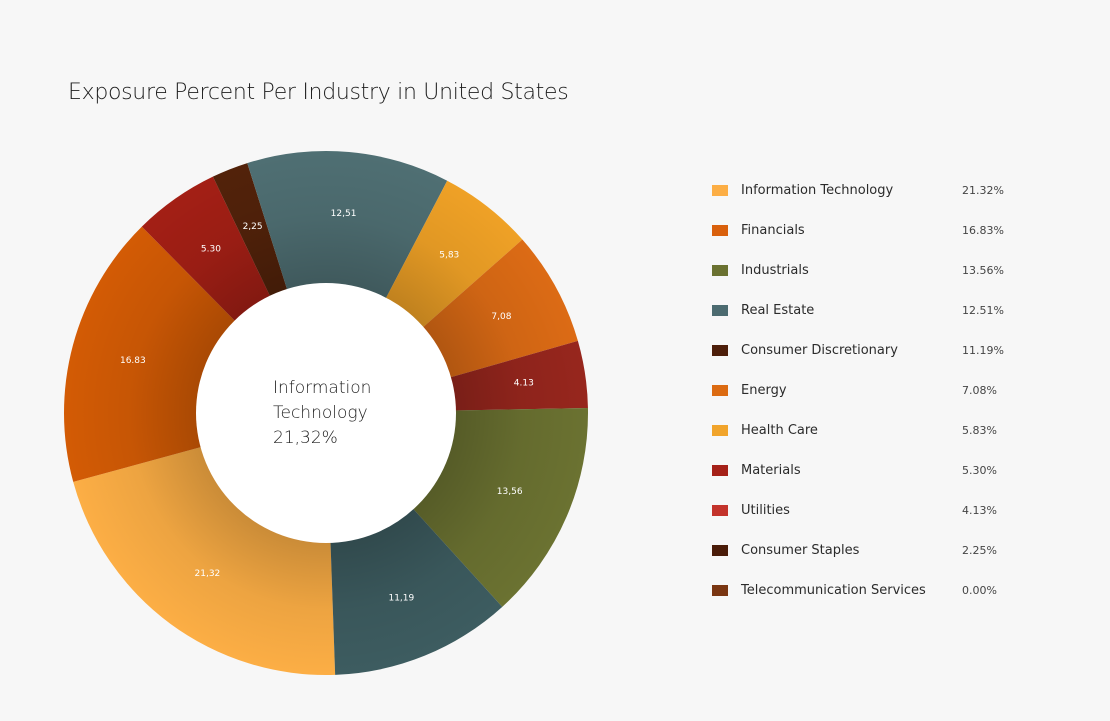  What do you see at coordinates (773, 230) in the screenshot?
I see `legend-label: Financials` at bounding box center [773, 230].